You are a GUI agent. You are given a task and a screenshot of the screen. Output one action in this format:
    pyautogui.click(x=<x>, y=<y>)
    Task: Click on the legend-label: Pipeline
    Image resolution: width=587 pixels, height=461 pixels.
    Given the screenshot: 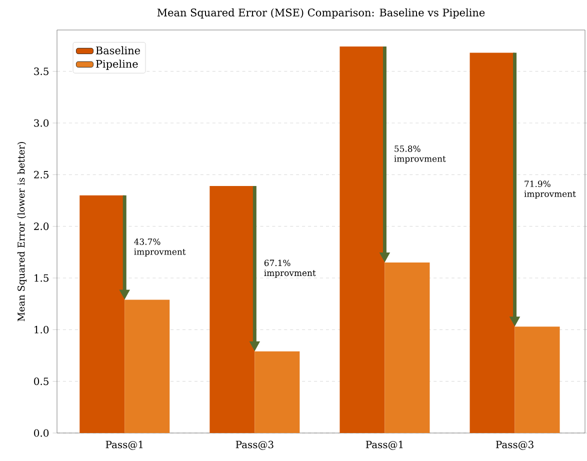 What is the action you would take?
    pyautogui.click(x=117, y=65)
    